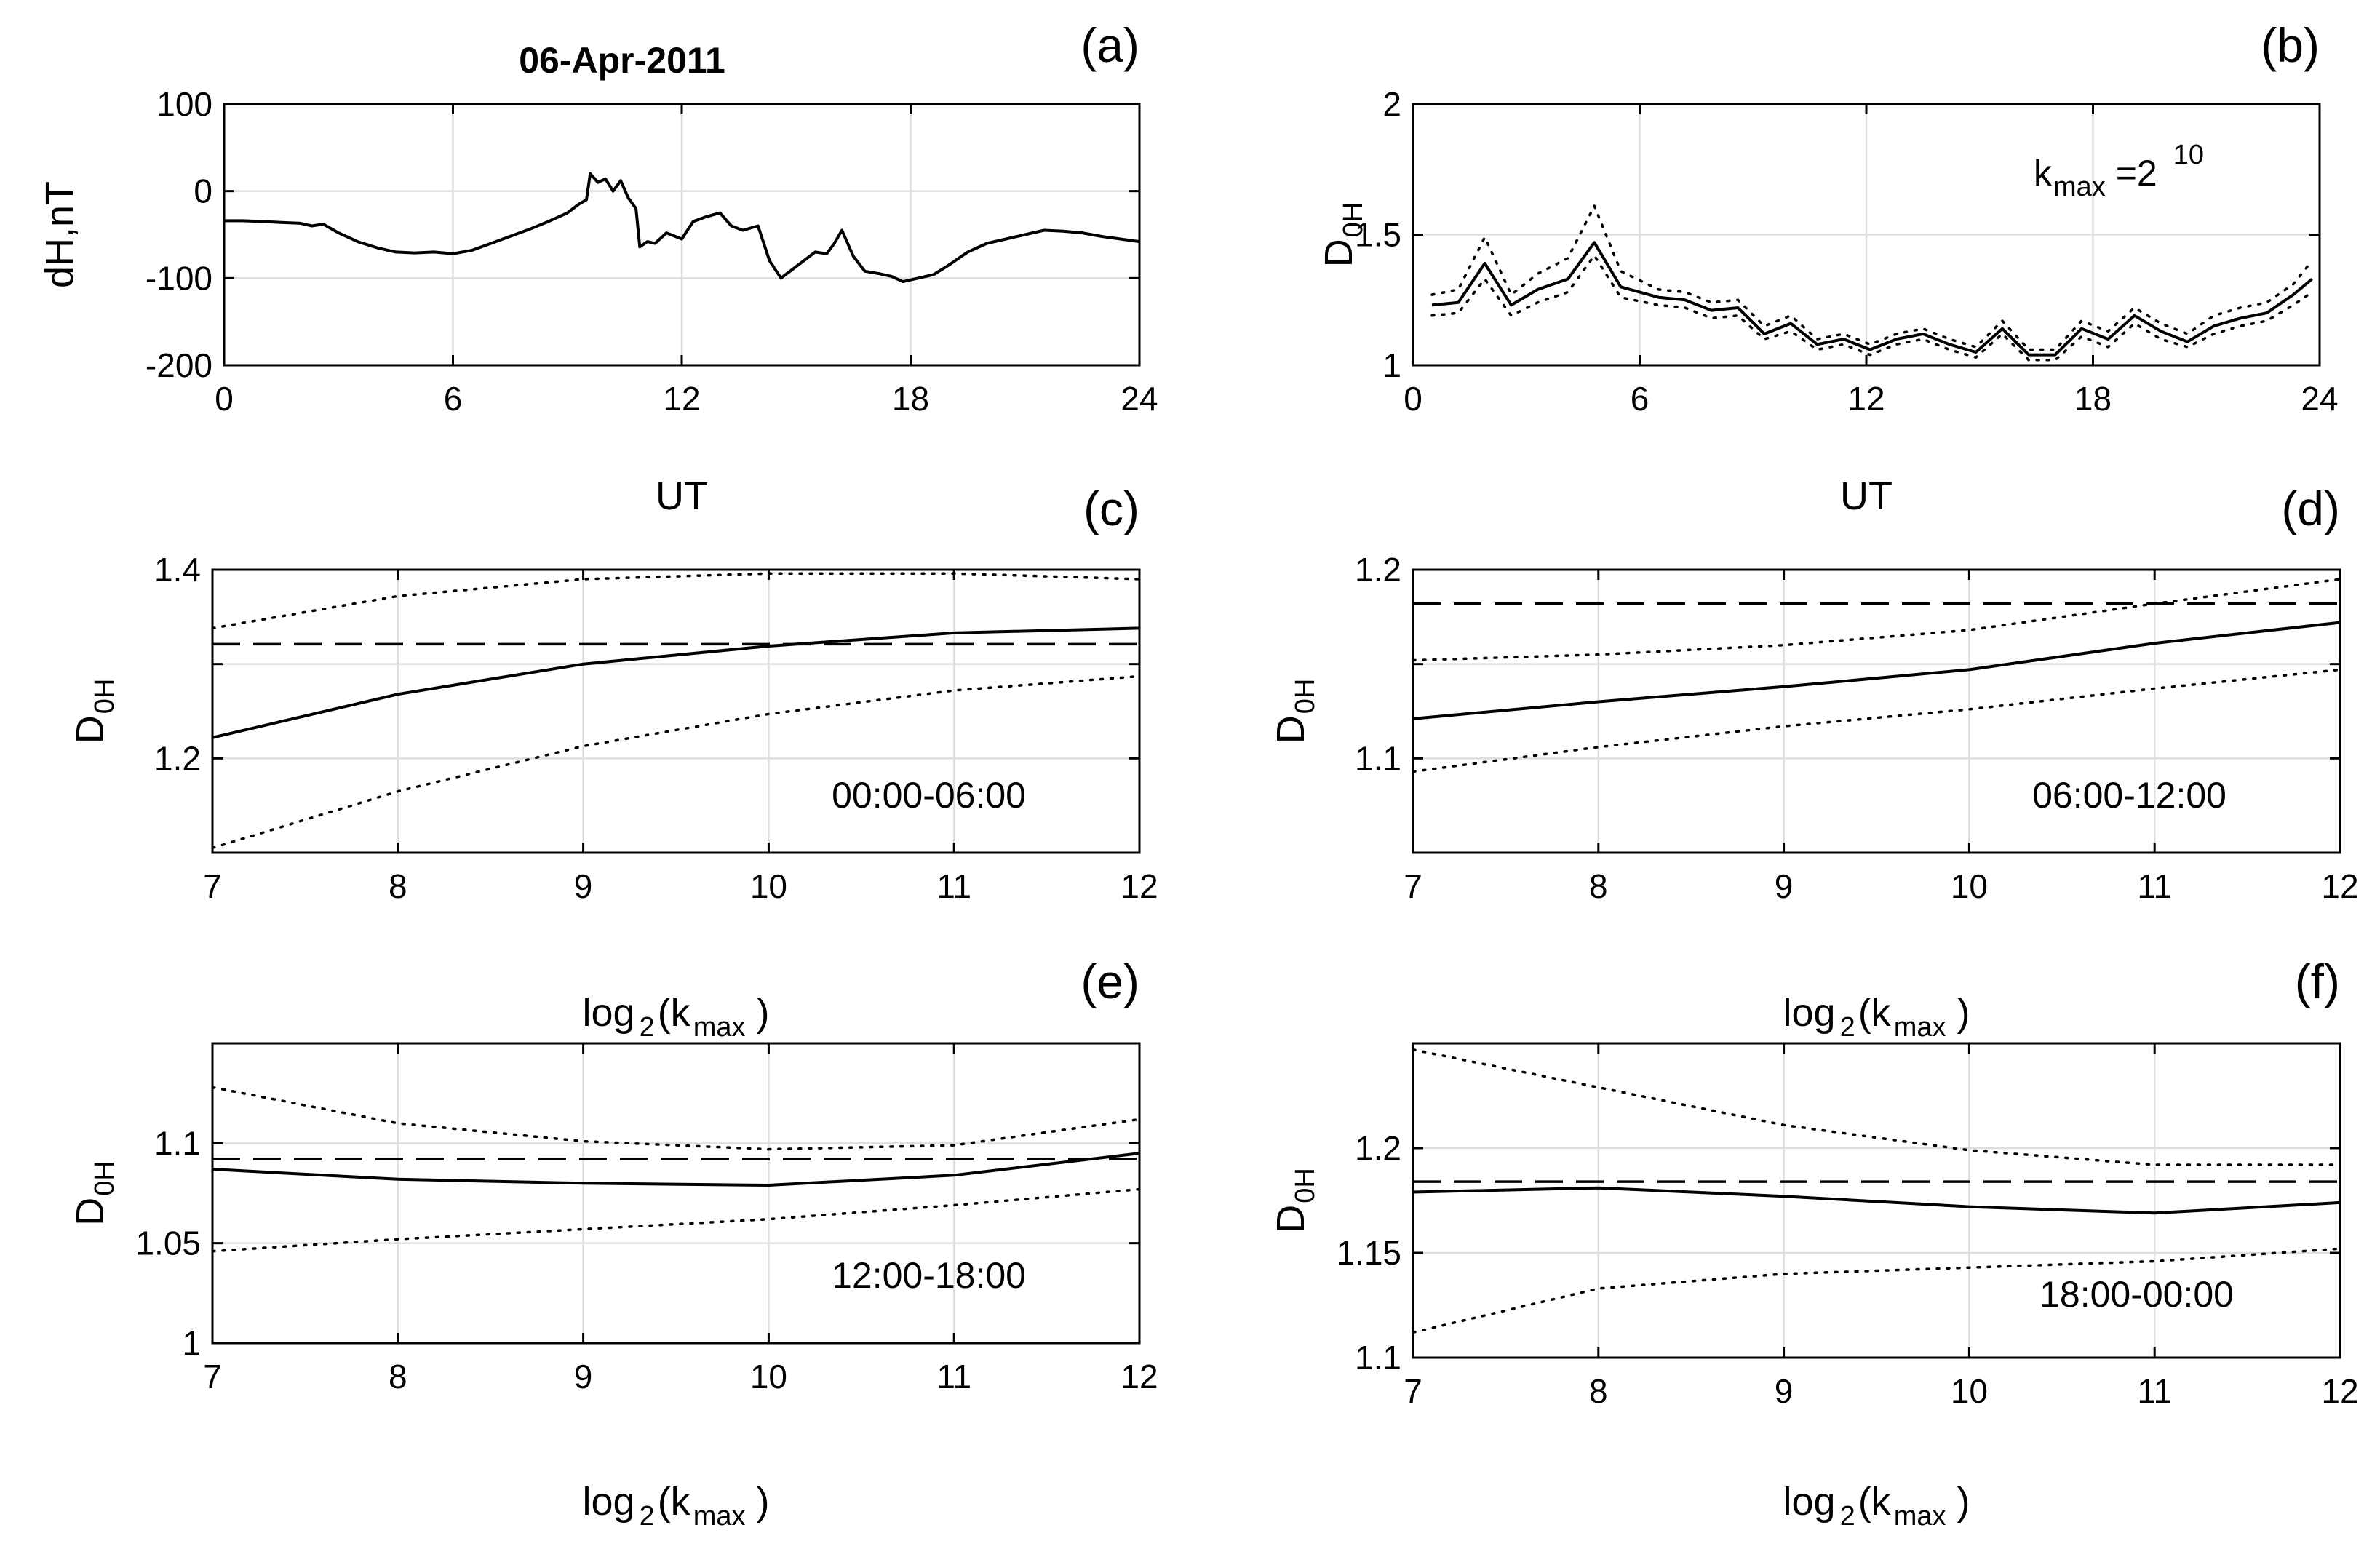 This screenshot has height=1549, width=2380. What do you see at coordinates (929, 795) in the screenshot?
I see `panel-annotation: 00:00-06:00` at bounding box center [929, 795].